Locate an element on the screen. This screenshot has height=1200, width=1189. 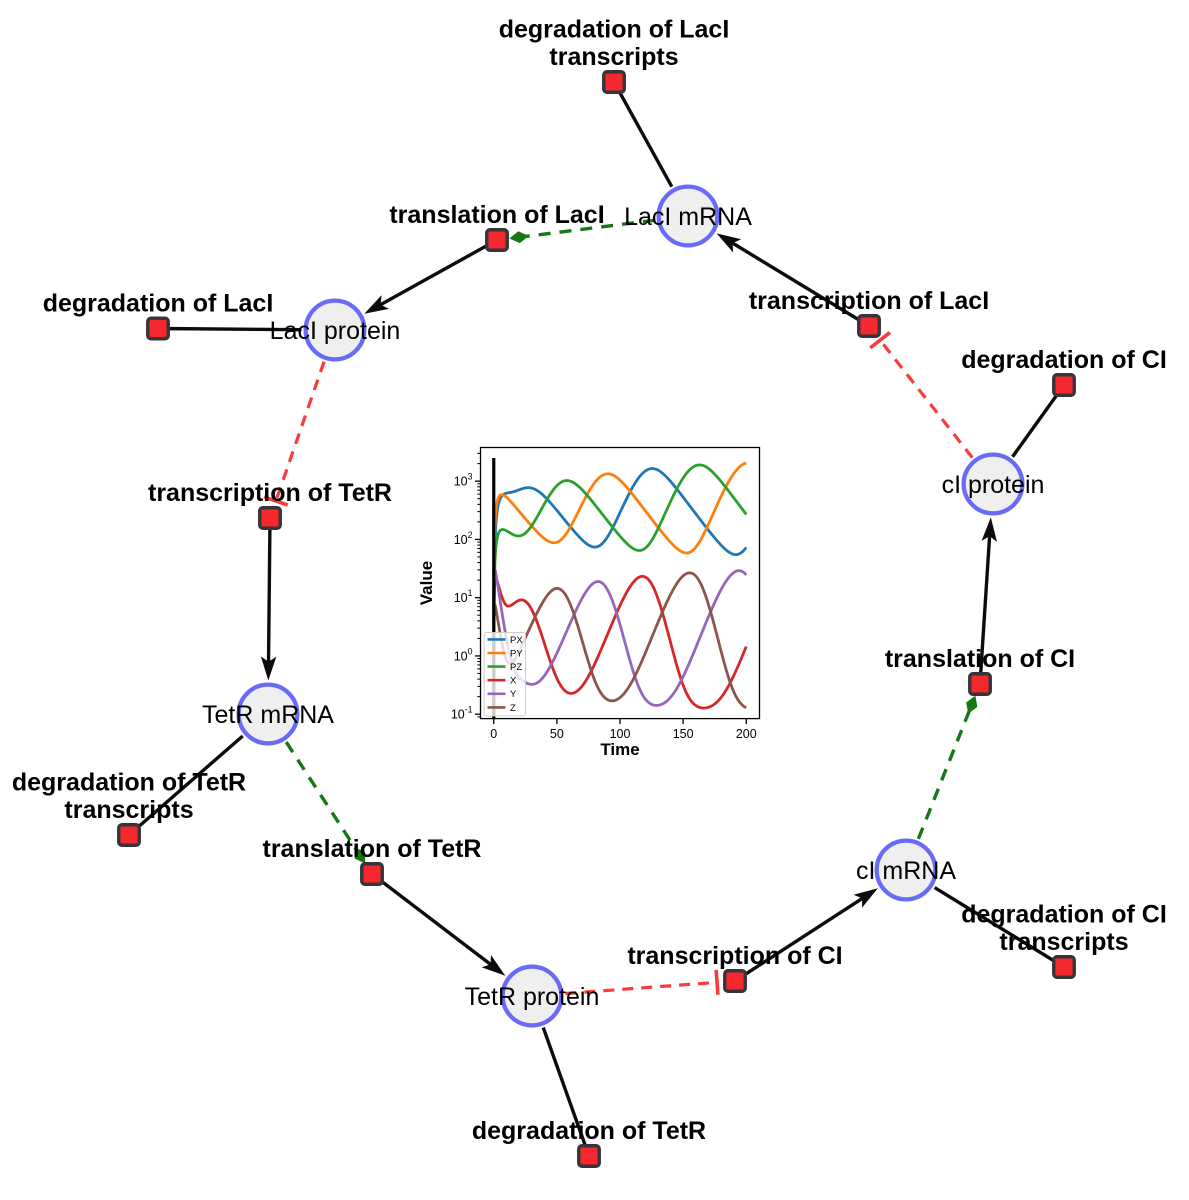
reaction-node-deg_X is located at coordinates (614, 82).